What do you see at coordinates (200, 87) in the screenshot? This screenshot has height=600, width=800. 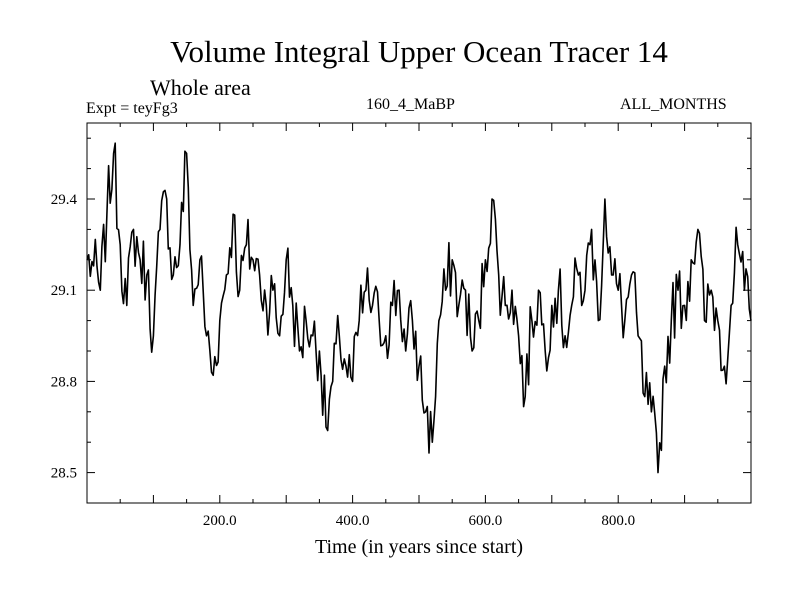 I see `chart-subtitle: Whole area` at bounding box center [200, 87].